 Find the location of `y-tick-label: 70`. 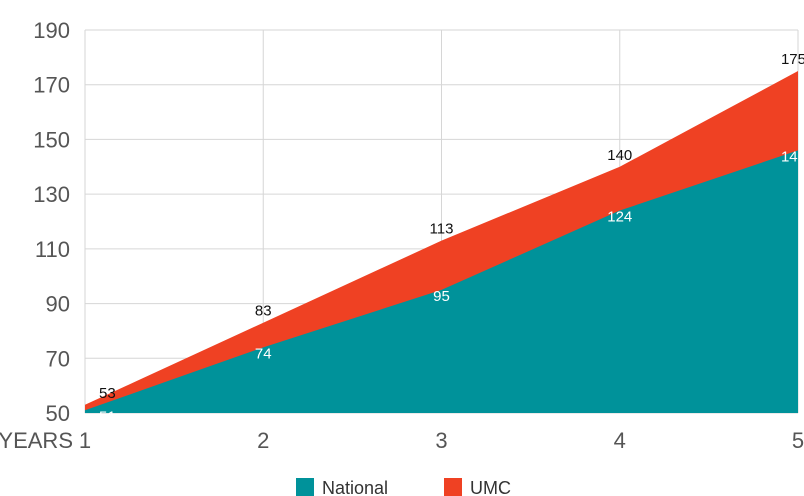

y-tick-label: 70 is located at coordinates (58, 358).